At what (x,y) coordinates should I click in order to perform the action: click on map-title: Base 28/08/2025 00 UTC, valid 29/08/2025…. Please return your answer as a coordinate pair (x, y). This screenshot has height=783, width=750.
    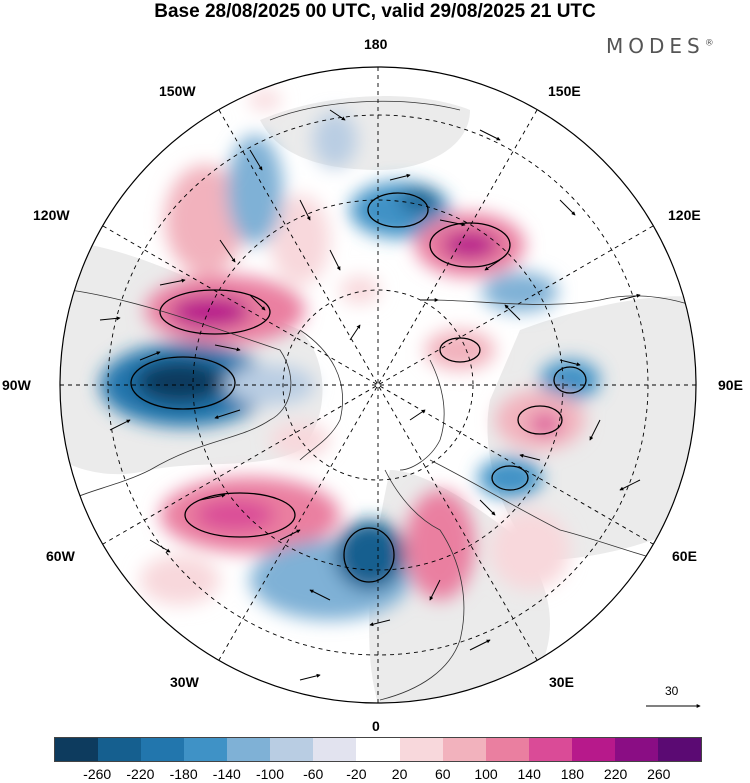
    Looking at the image, I should click on (375, 11).